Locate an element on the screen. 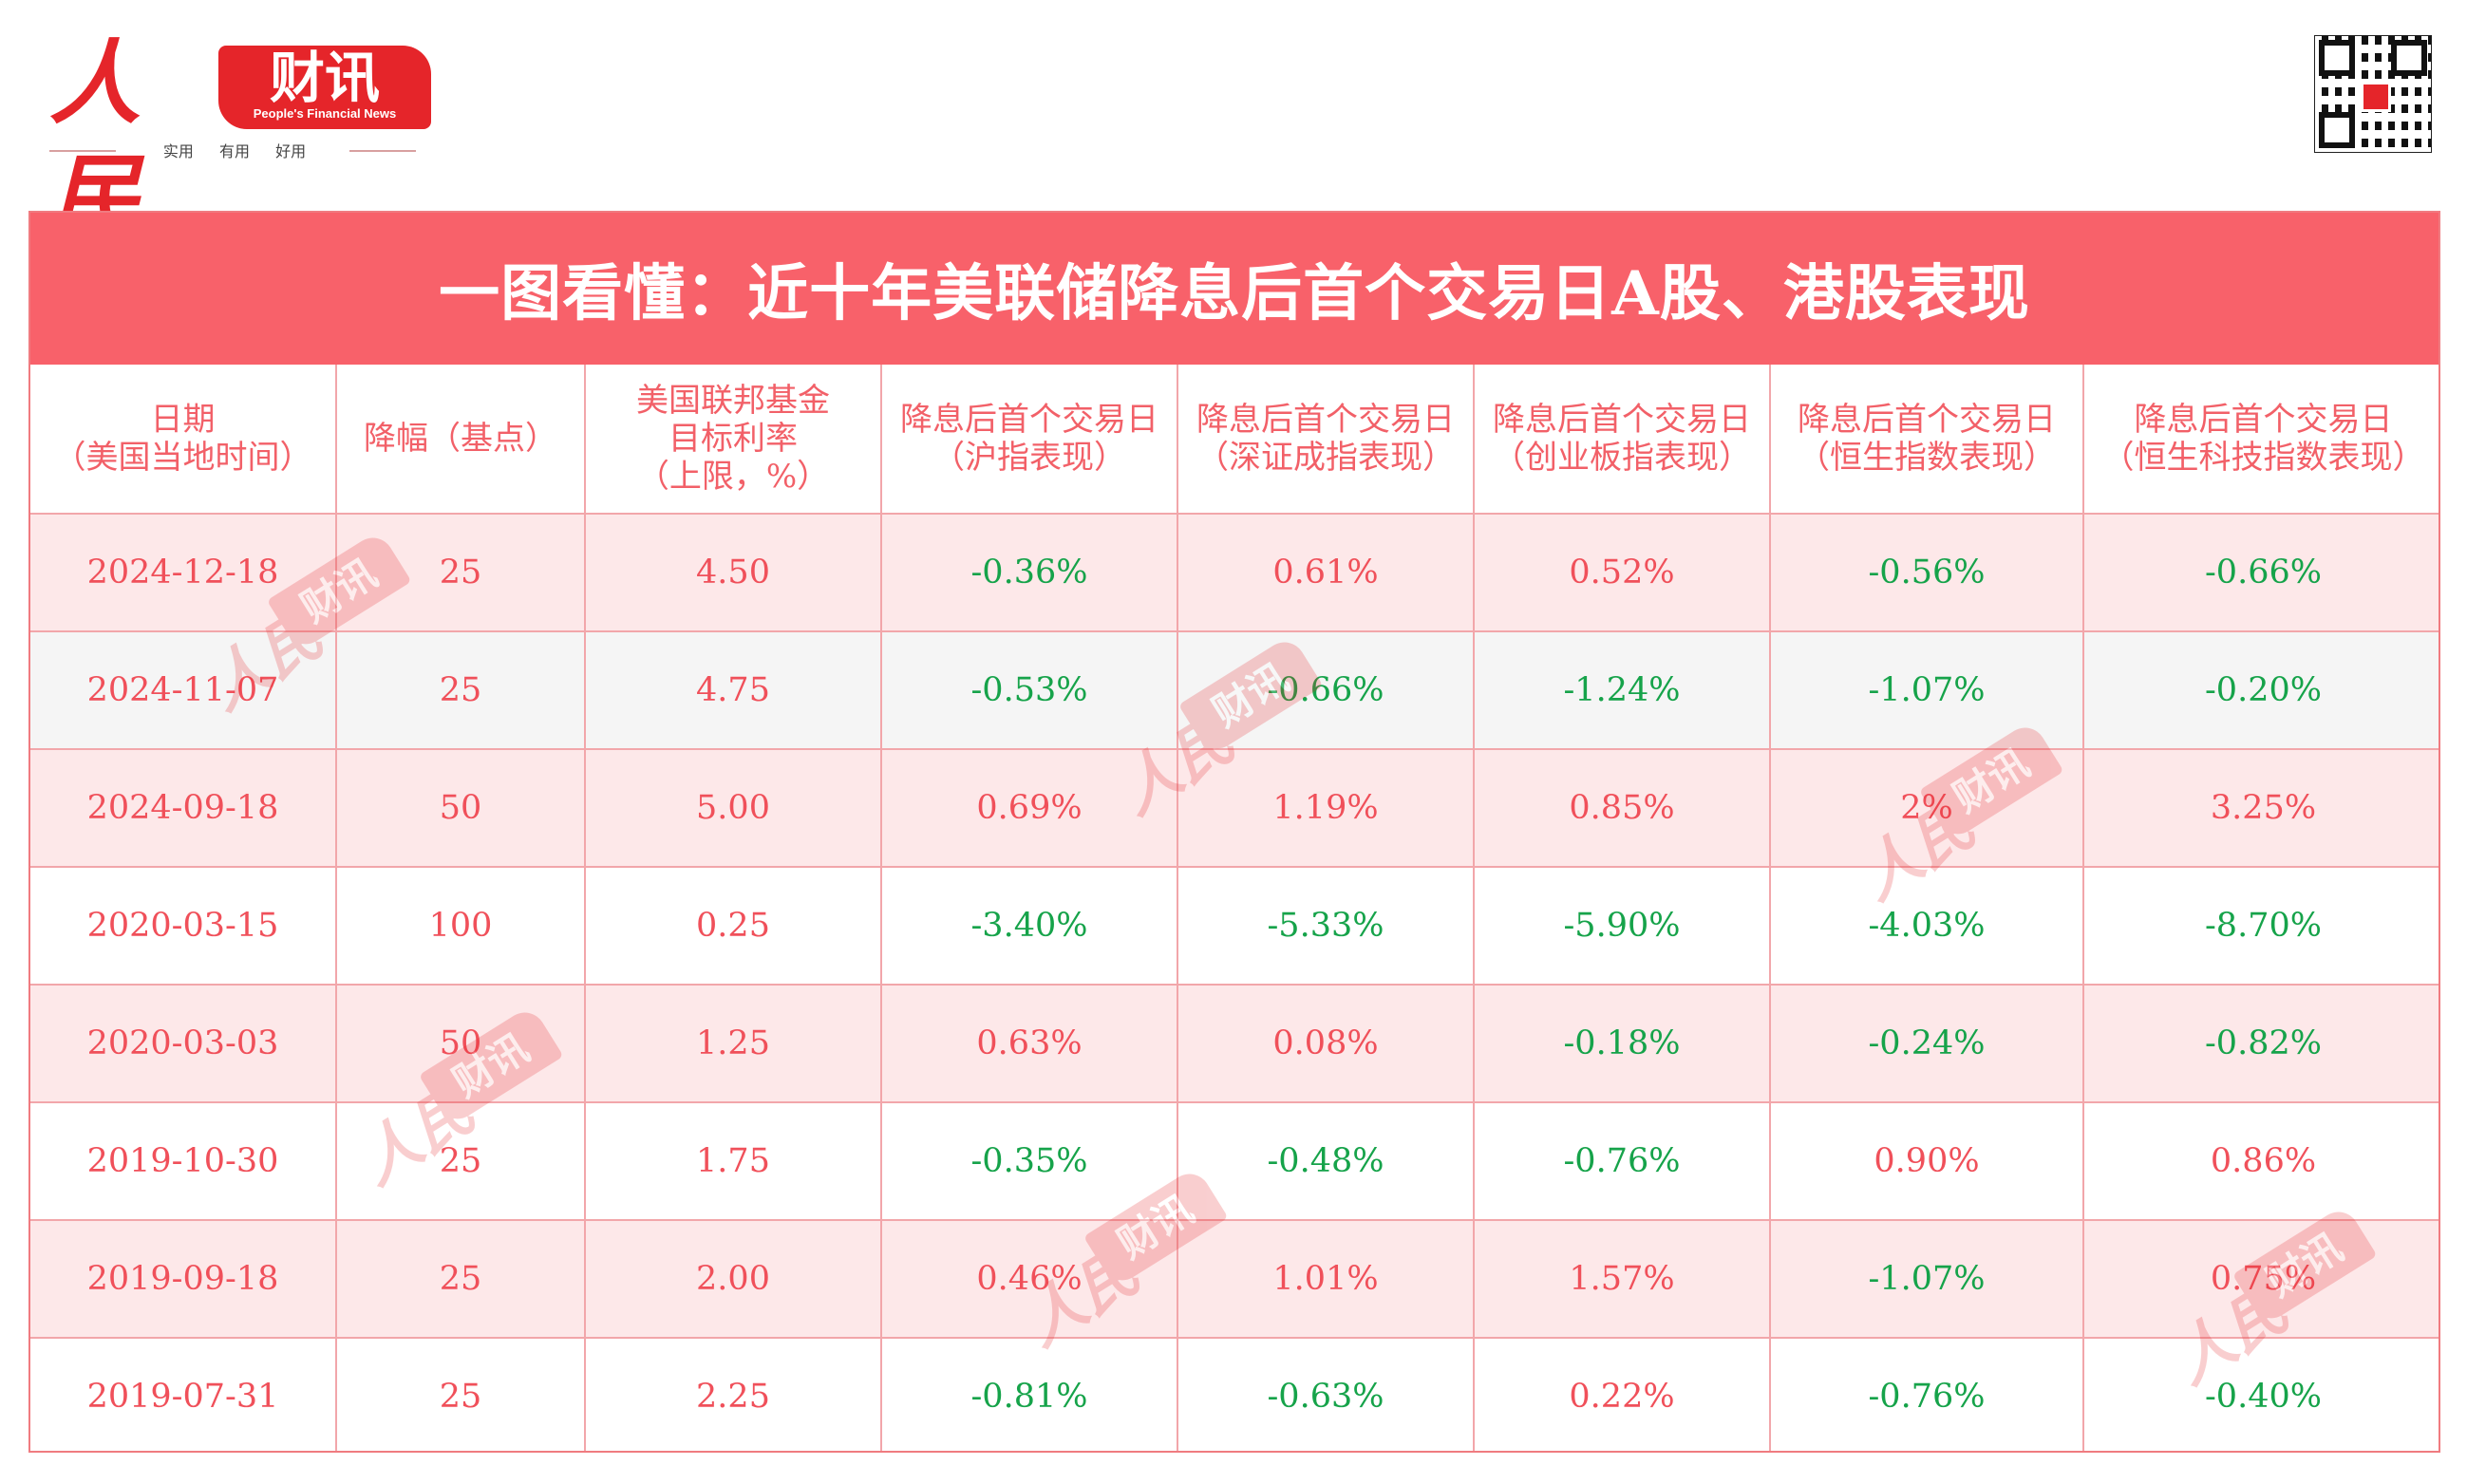 Image resolution: width=2467 pixels, height=1484 pixels. hstech-cell: -8.70% is located at coordinates (2261, 927).